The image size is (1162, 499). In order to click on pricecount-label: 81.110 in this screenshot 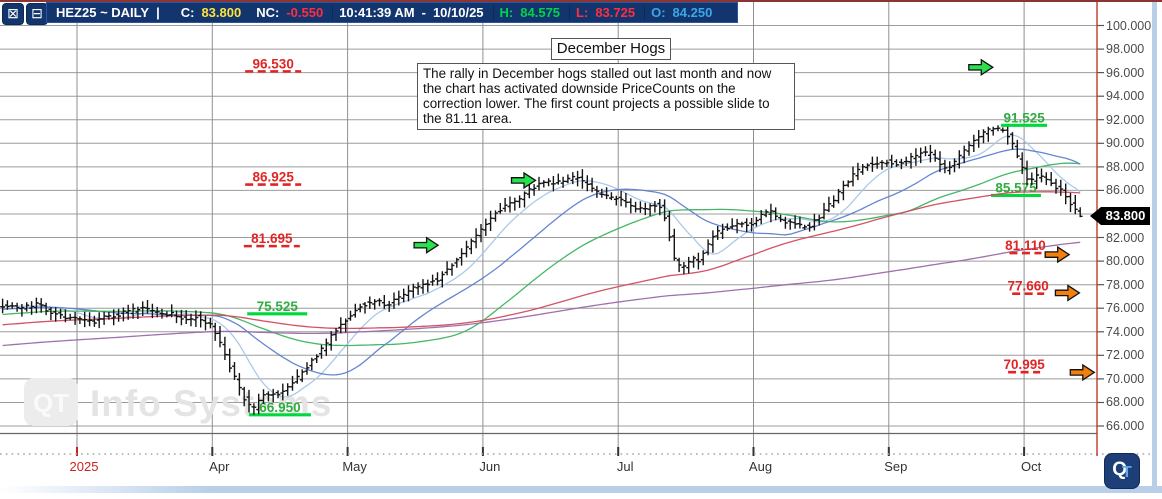, I will do `click(1025, 245)`.